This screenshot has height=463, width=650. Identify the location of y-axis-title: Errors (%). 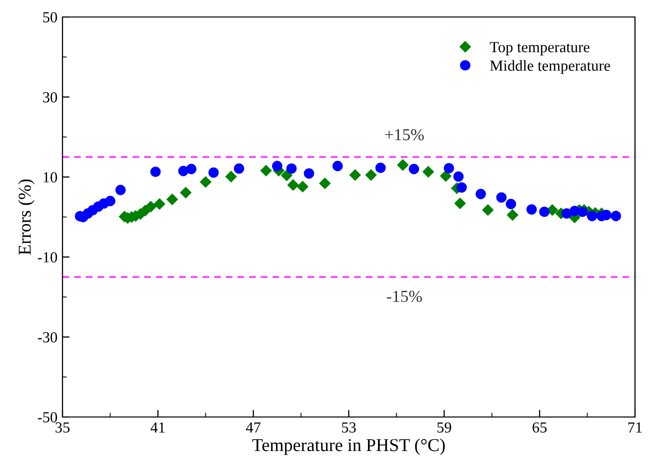
(26, 217).